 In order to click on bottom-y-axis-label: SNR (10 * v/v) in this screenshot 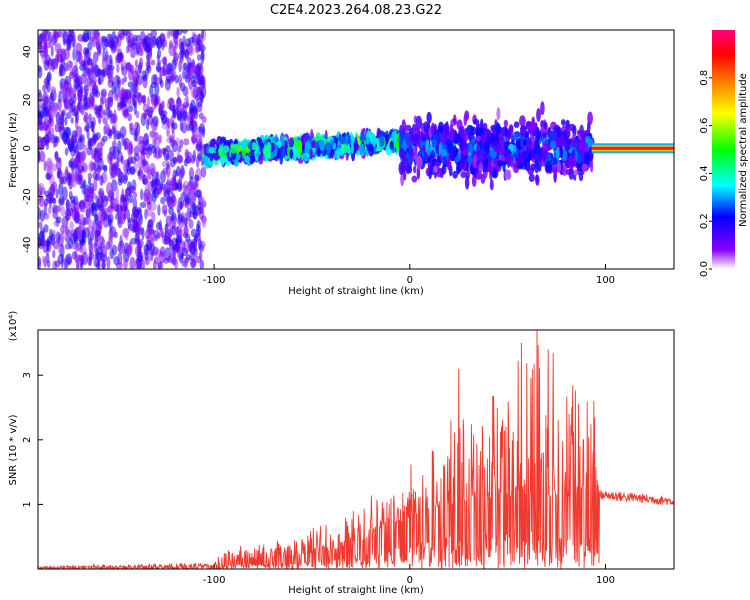, I will do `click(13, 449)`.